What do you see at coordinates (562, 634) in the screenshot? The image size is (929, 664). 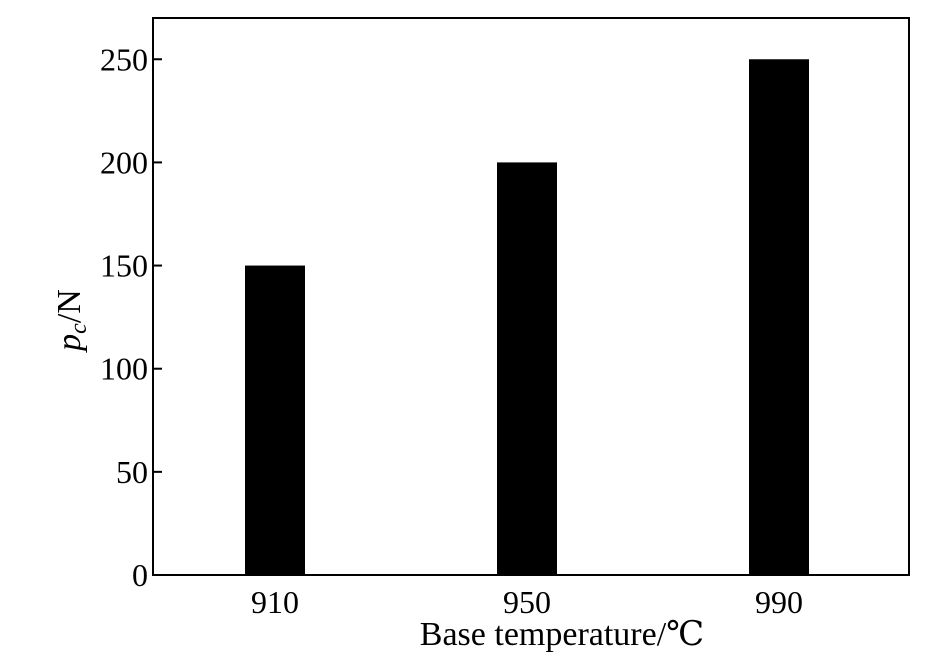 I see `x-axis-label: Base temperature/℃` at bounding box center [562, 634].